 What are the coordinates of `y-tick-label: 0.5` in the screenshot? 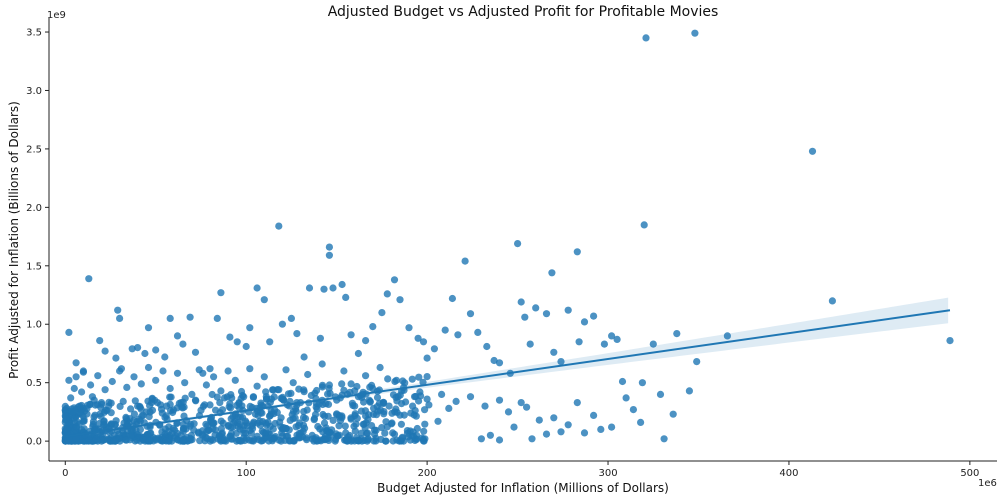 It's located at (34, 383).